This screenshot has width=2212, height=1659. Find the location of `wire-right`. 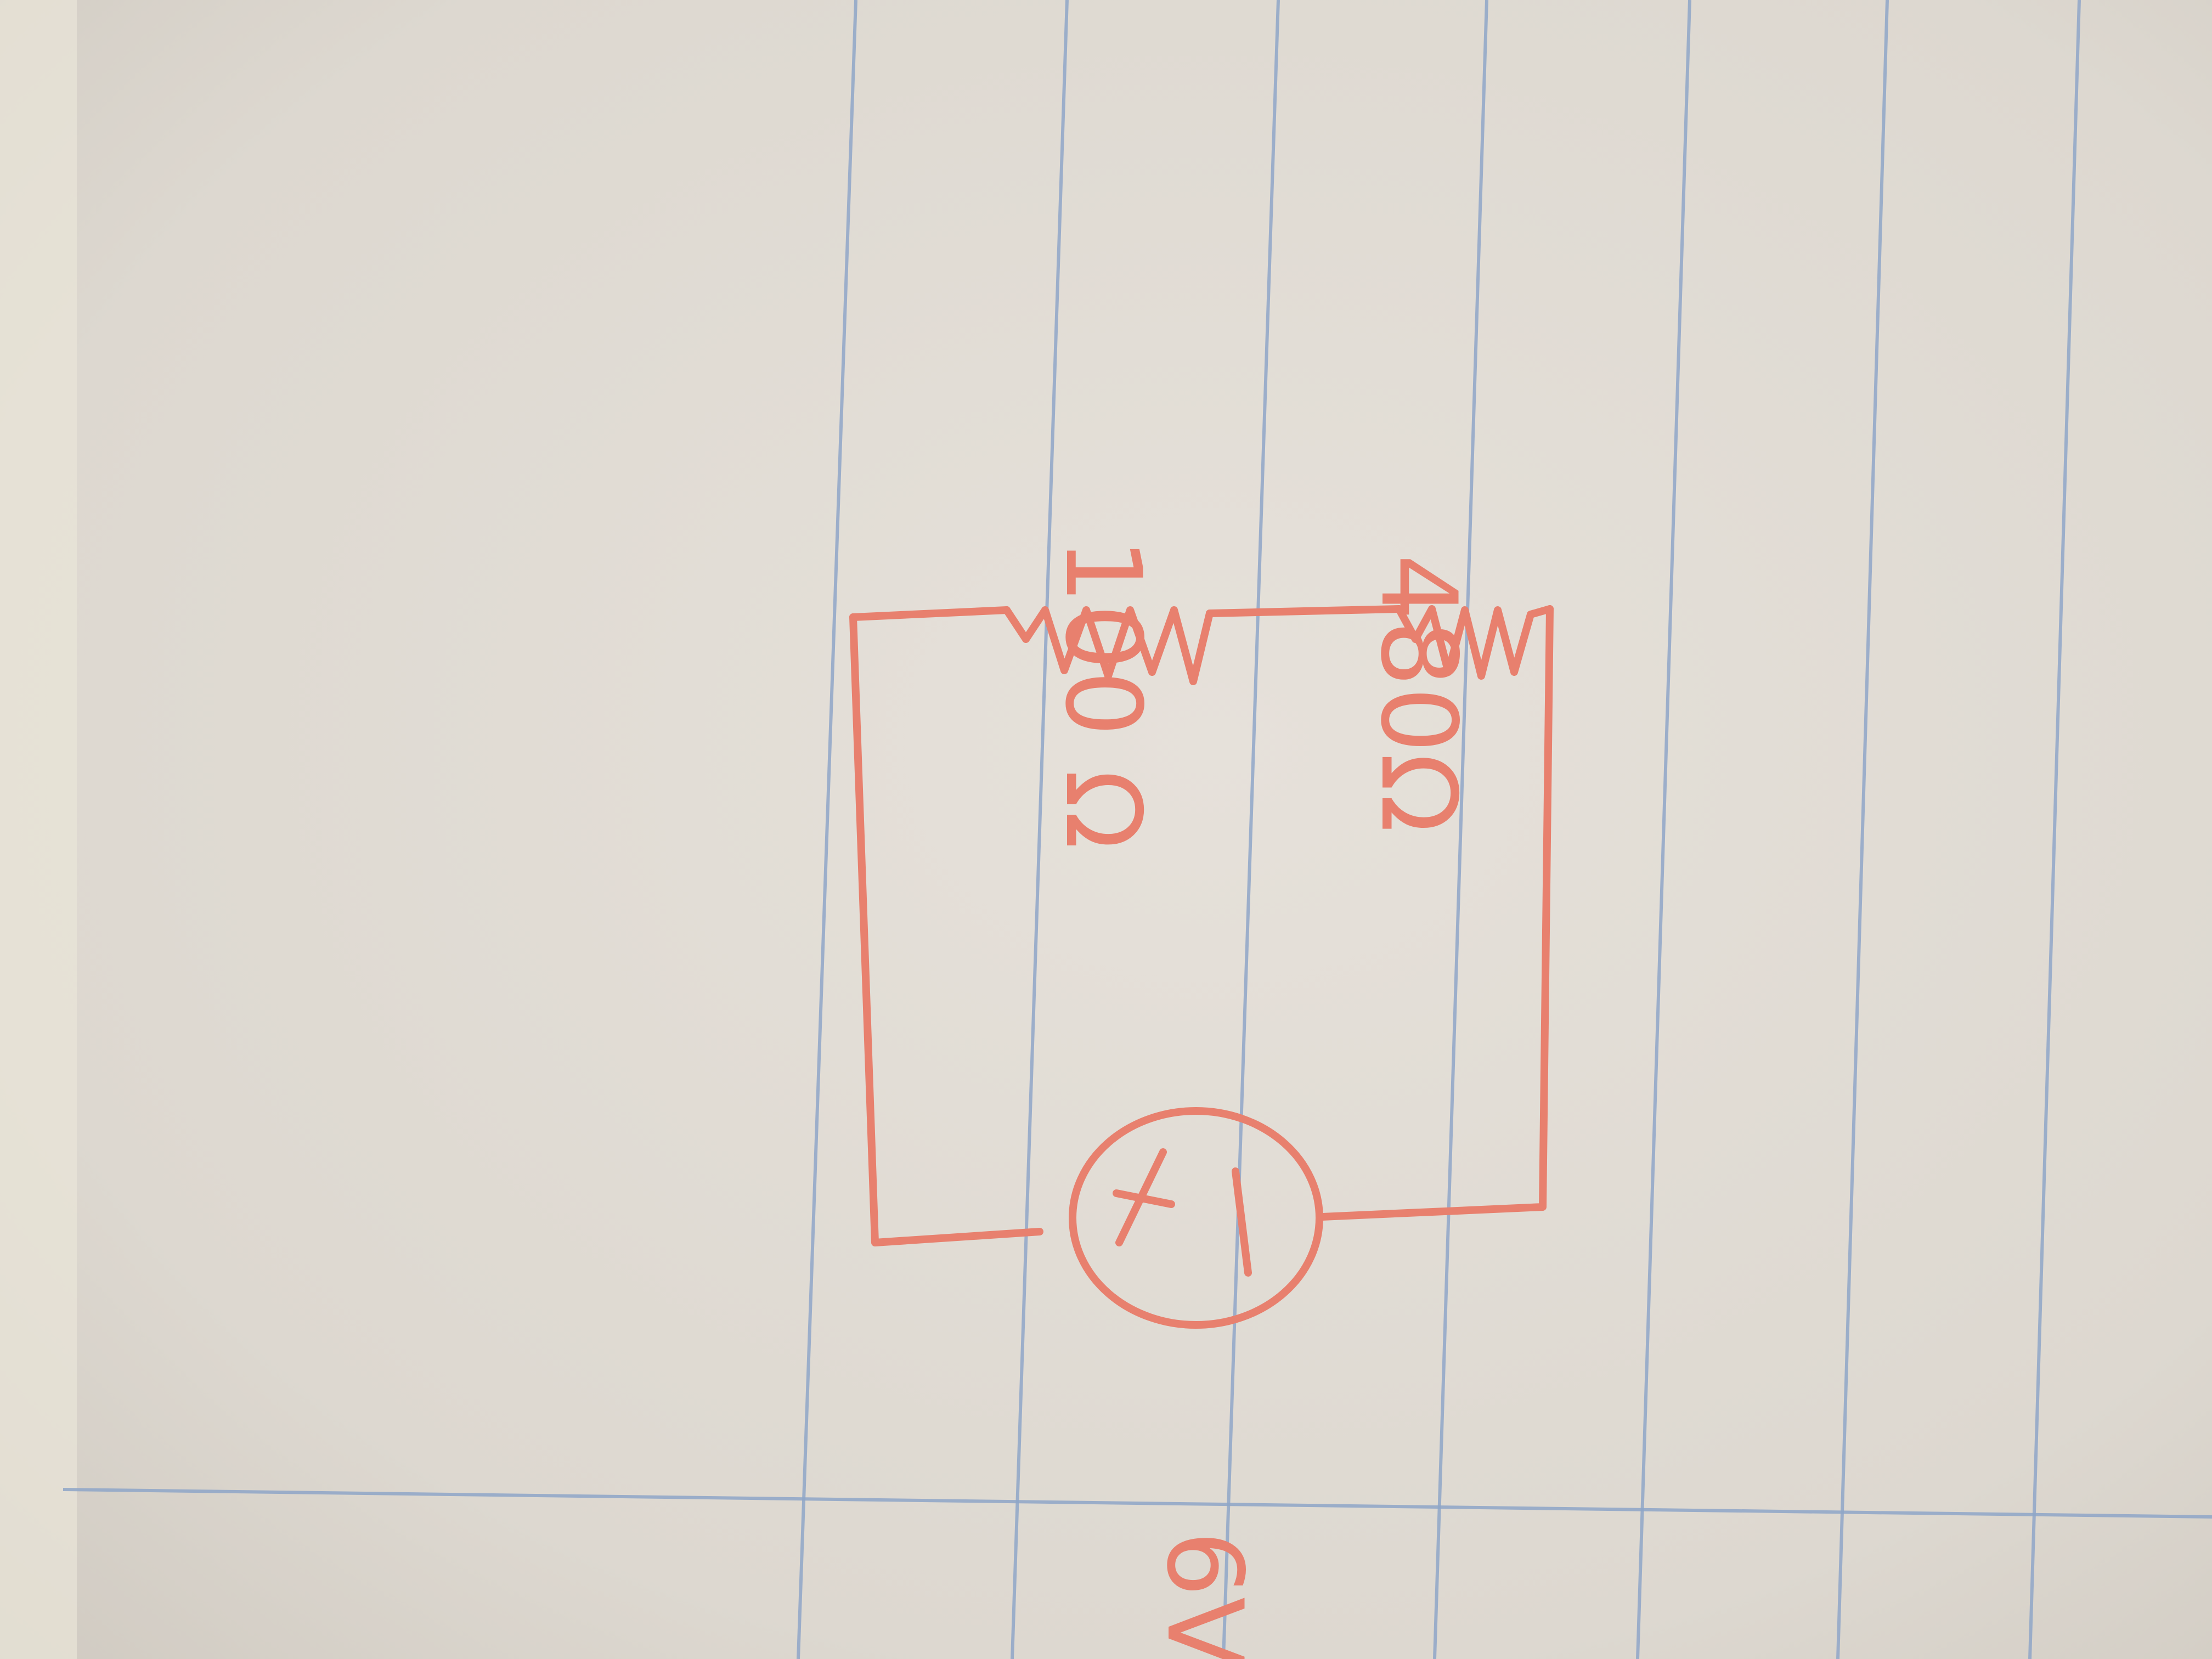

wire-right is located at coordinates (1436, 913).